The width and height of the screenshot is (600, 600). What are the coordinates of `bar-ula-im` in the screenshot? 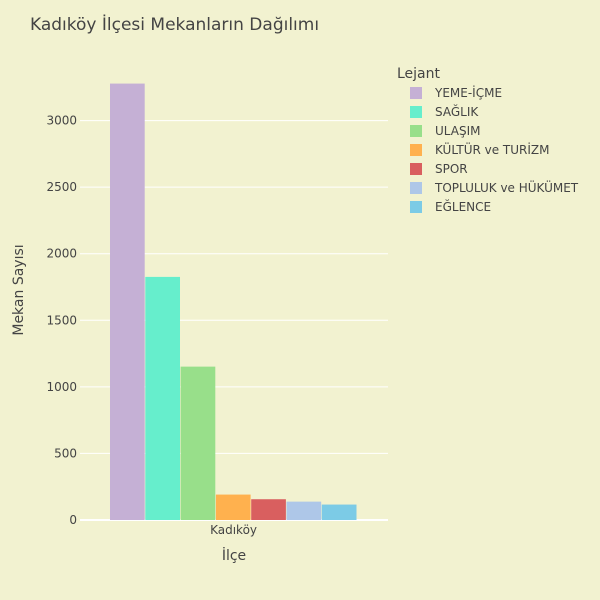 It's located at (198, 443).